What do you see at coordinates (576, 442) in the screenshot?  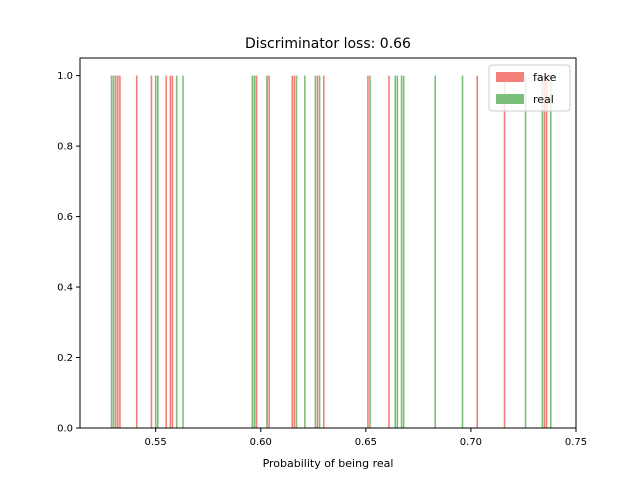 I see `x-tick-label: 0.75` at bounding box center [576, 442].